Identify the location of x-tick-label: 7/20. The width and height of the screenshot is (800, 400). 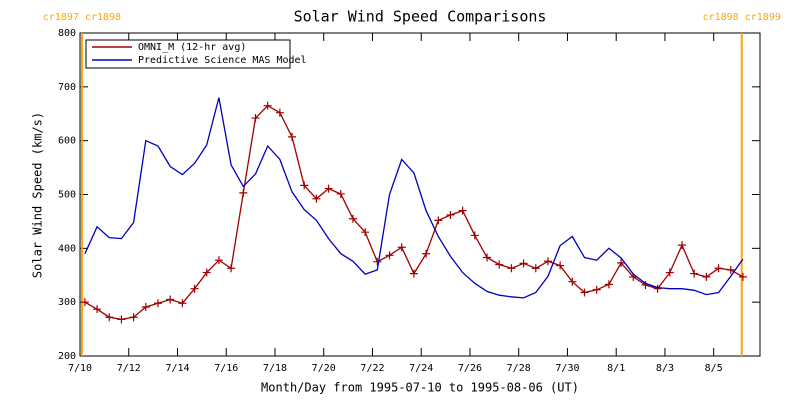
(324, 368).